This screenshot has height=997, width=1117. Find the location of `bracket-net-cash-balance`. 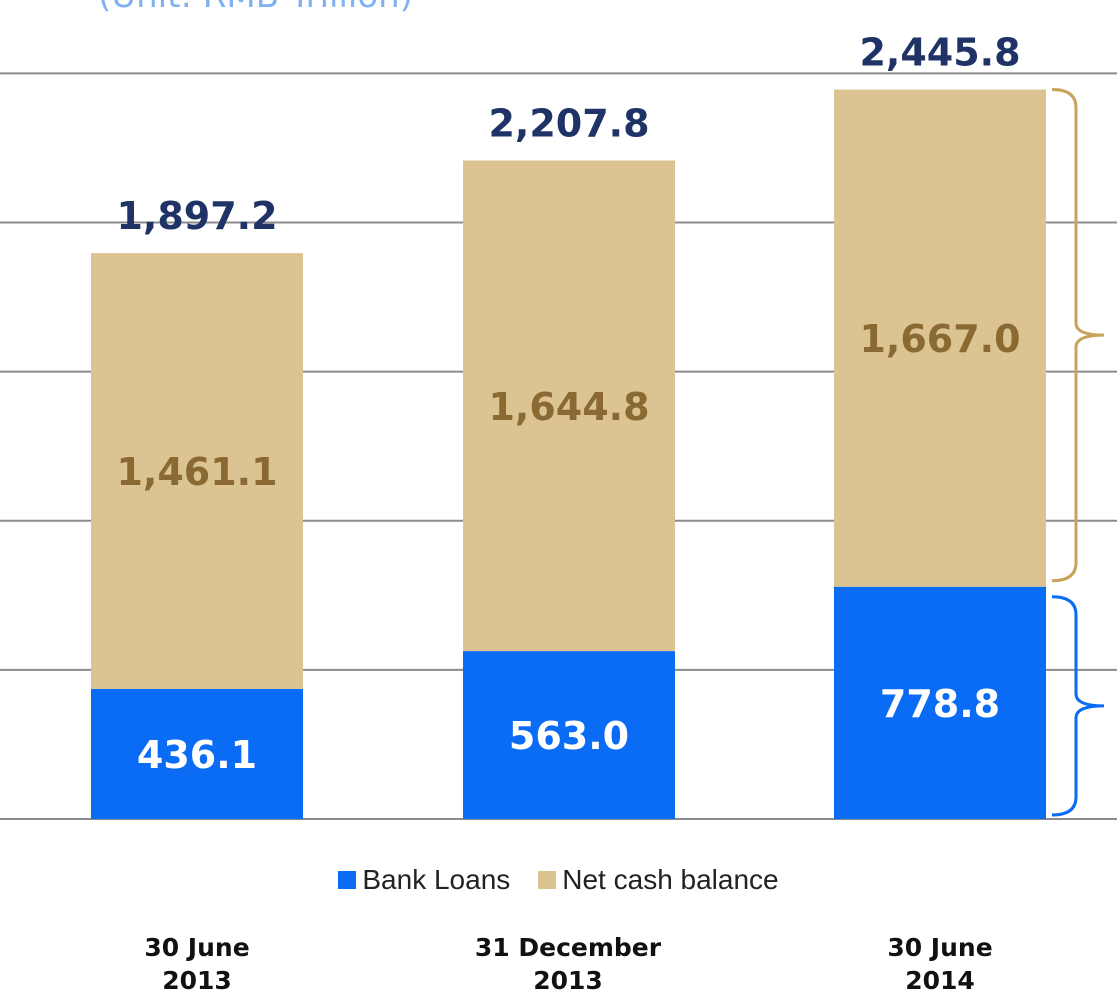

bracket-net-cash-balance is located at coordinates (1078, 335).